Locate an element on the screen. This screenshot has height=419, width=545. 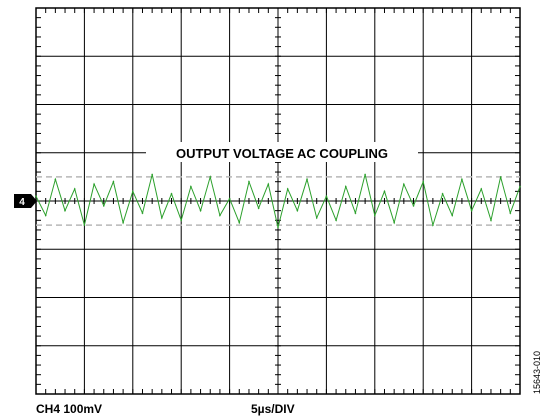
waveform-points is located at coordinates (278, 201).